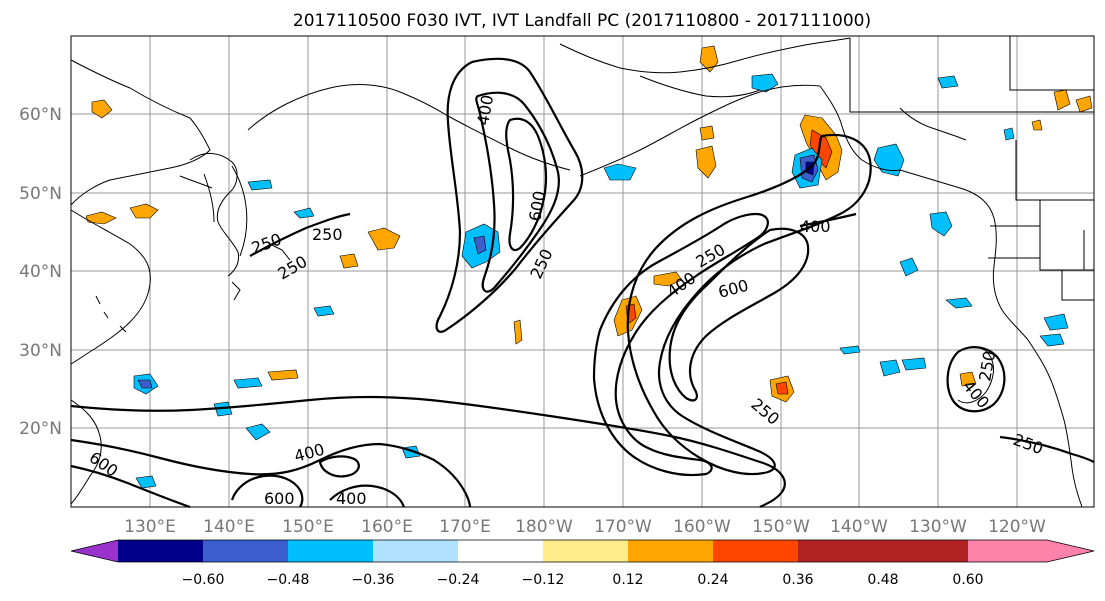  What do you see at coordinates (465, 527) in the screenshot?
I see `lon-tick-label: 170°E` at bounding box center [465, 527].